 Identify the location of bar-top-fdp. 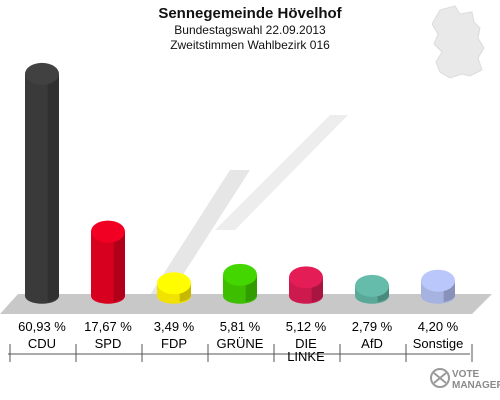
(174, 283).